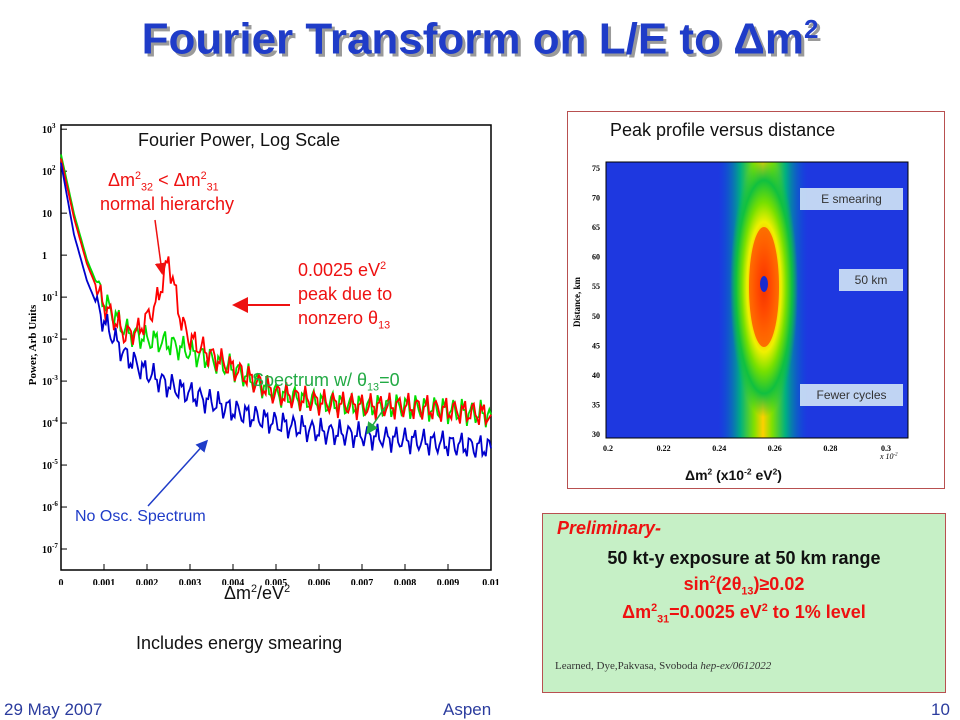 This screenshot has height=720, width=960. What do you see at coordinates (338, 318) in the screenshot?
I see `peak-ann-text3: nonzero θ` at bounding box center [338, 318].